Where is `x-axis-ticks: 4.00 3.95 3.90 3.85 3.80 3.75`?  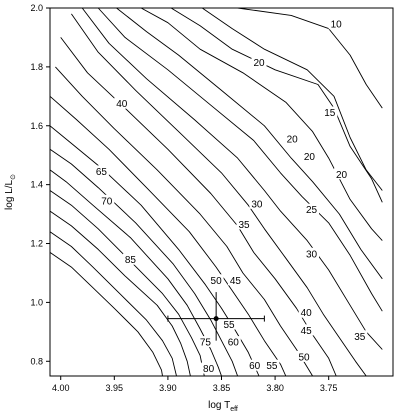
x-axis-ticks: 4.00 3.95 3.90 3.85 3.80 3.75 is located at coordinates (195, 384).